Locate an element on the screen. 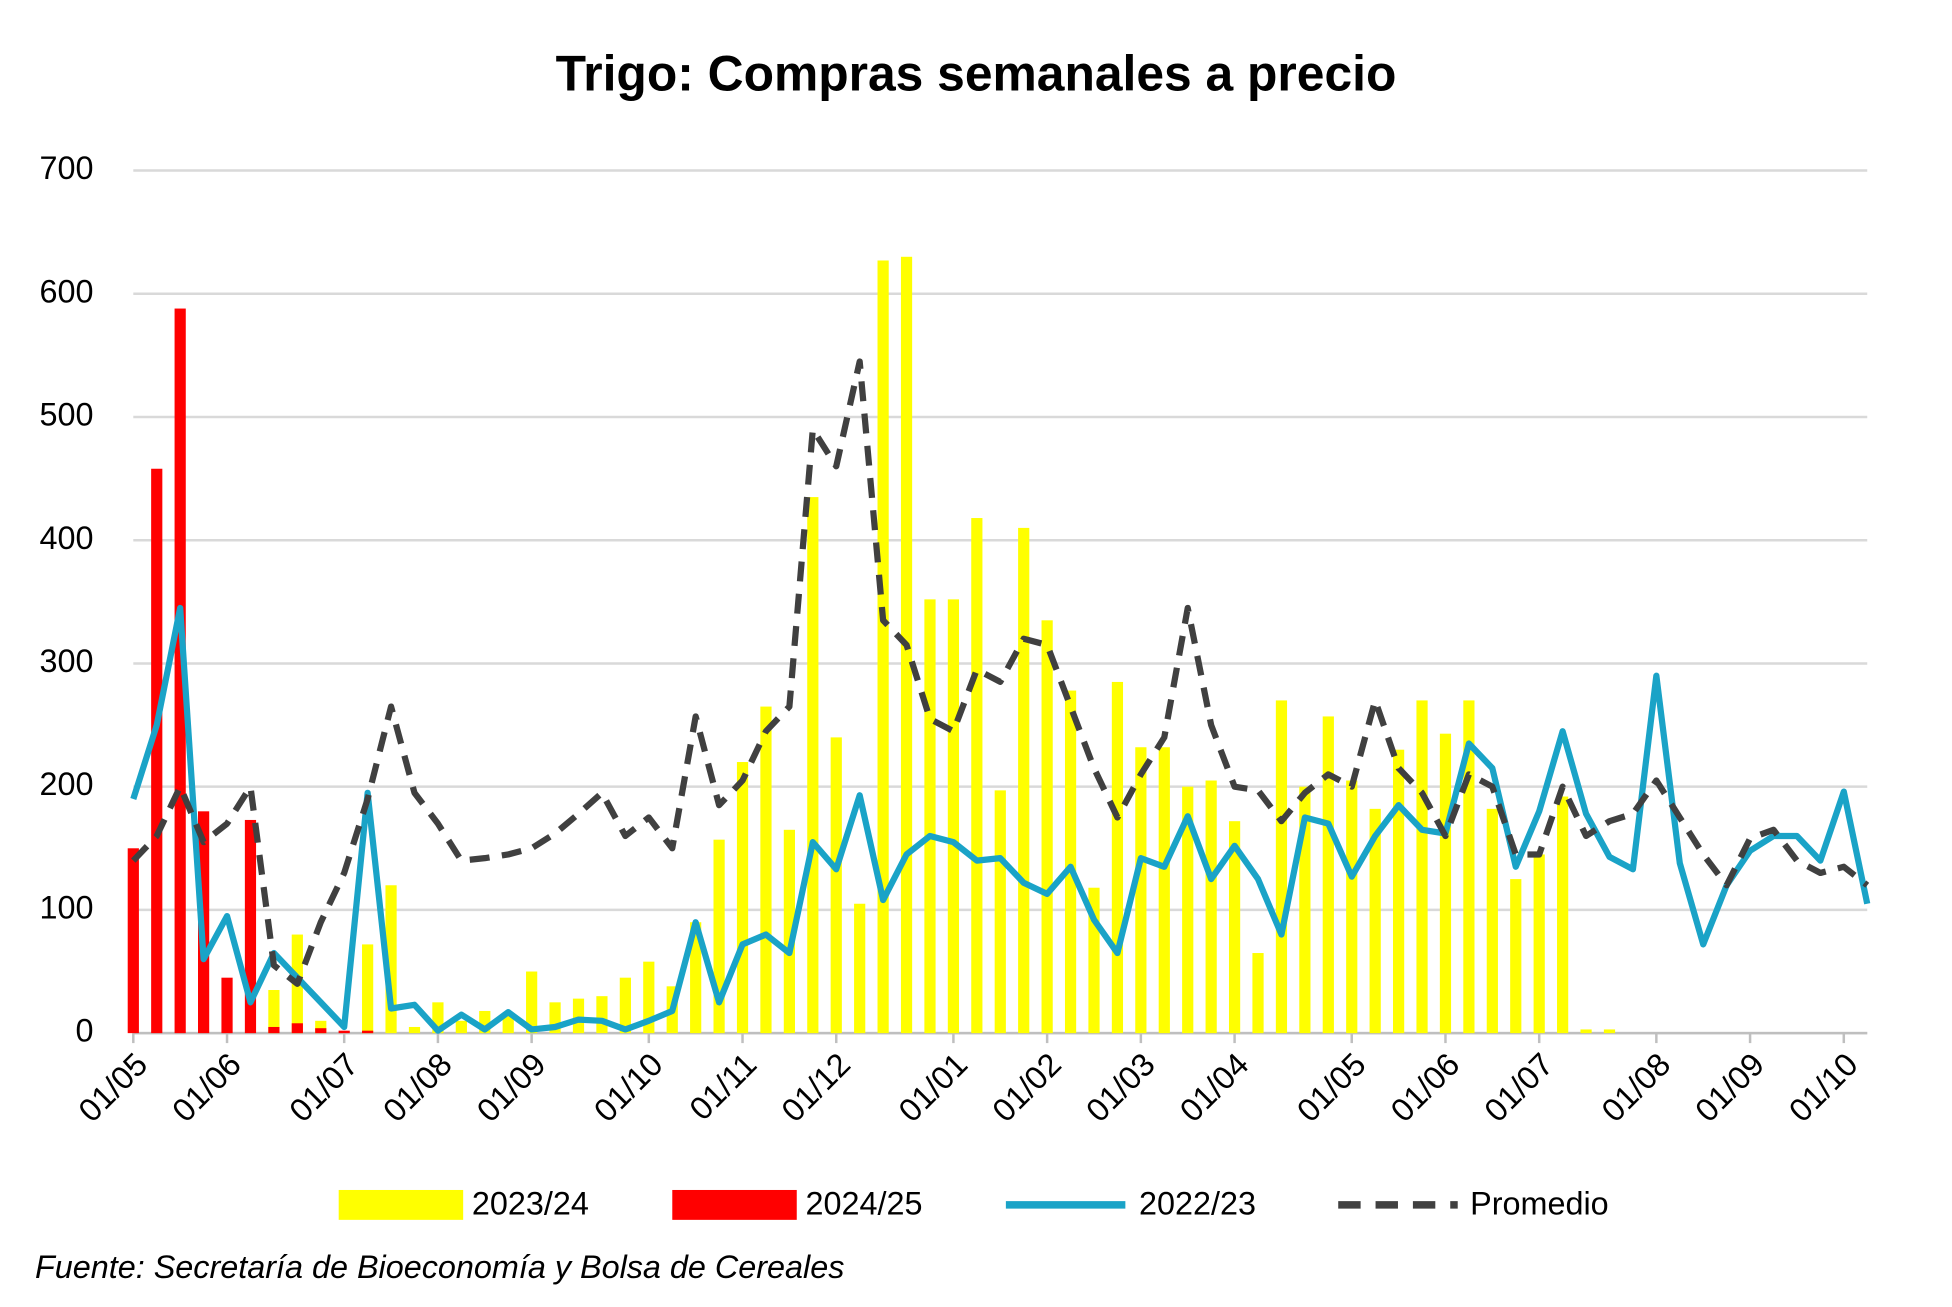  x-tick-label: 01/01 is located at coordinates (933, 1087).